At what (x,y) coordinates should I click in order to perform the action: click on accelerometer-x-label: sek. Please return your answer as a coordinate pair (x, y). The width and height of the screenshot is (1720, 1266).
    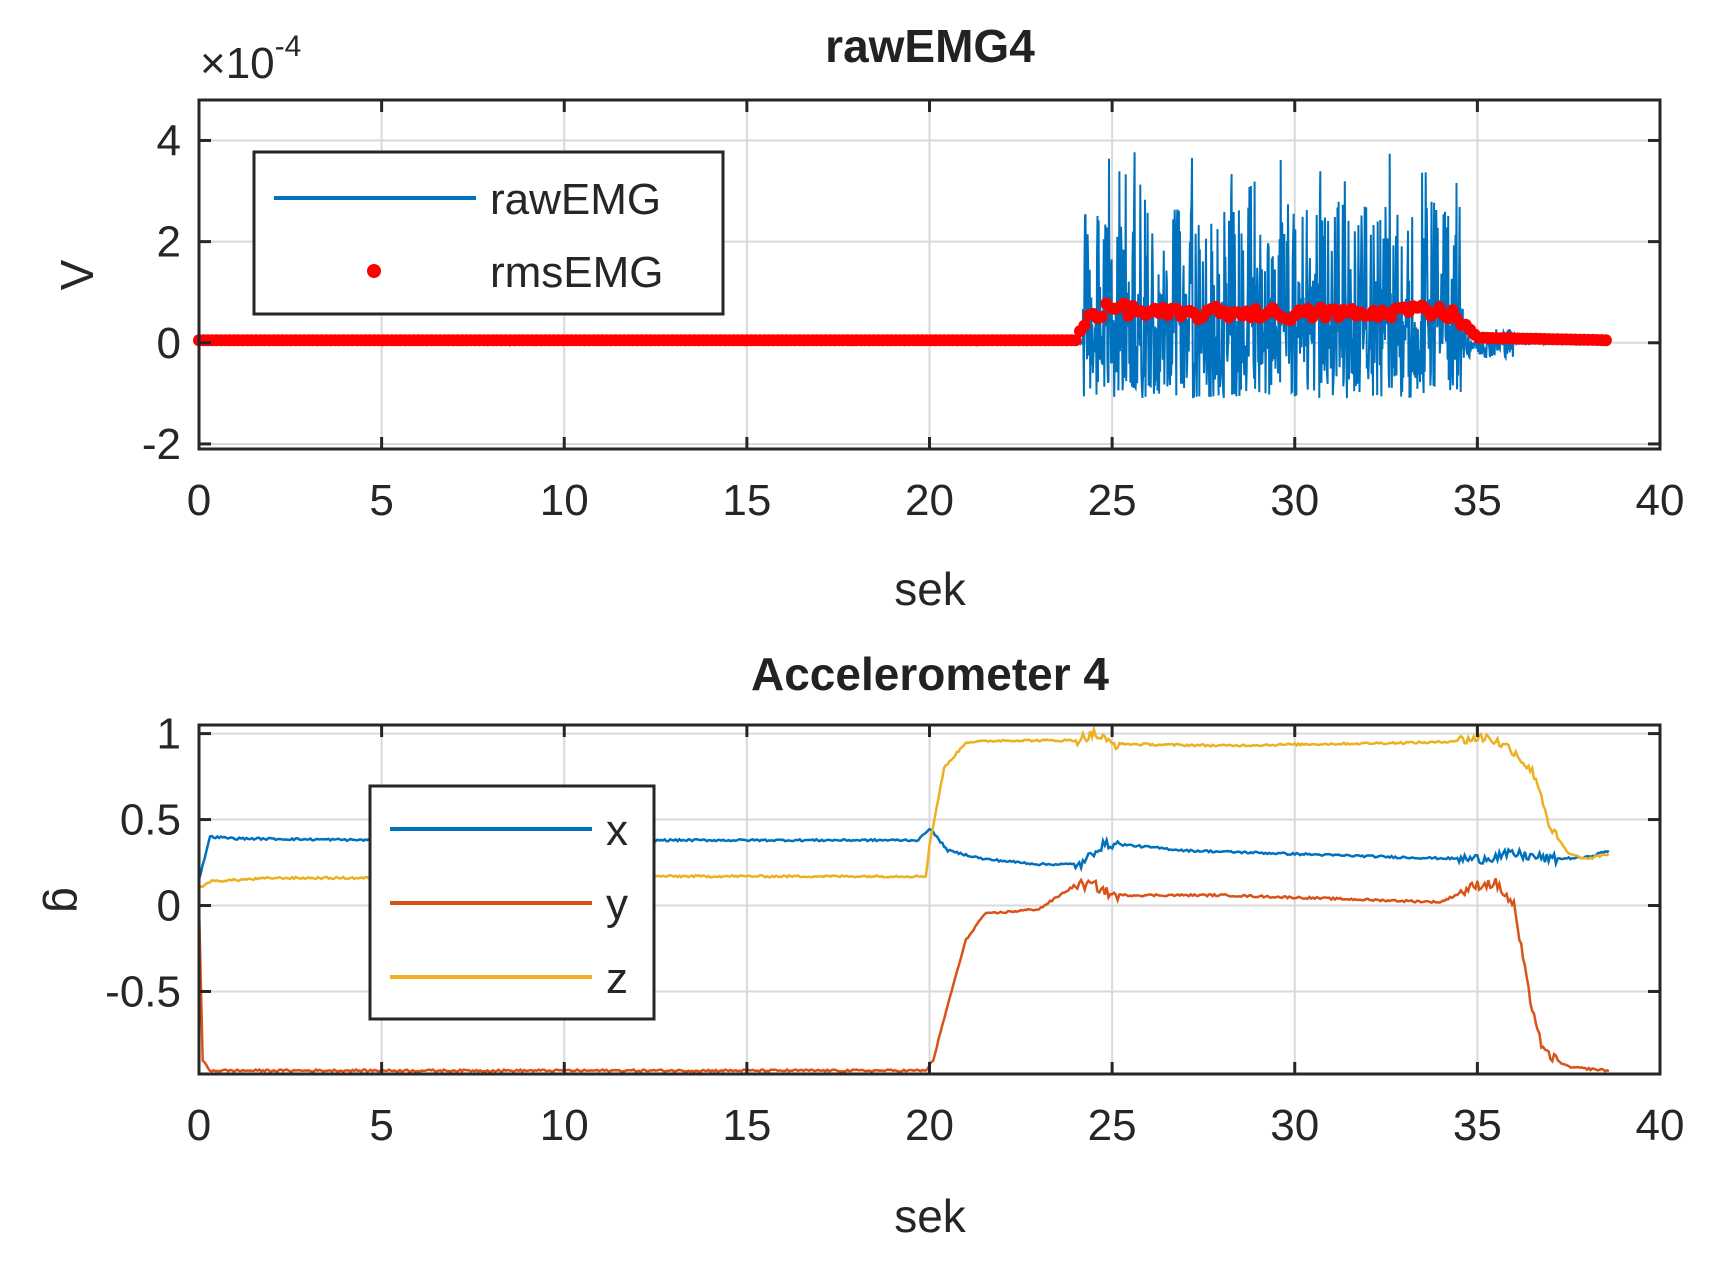
    Looking at the image, I should click on (930, 1216).